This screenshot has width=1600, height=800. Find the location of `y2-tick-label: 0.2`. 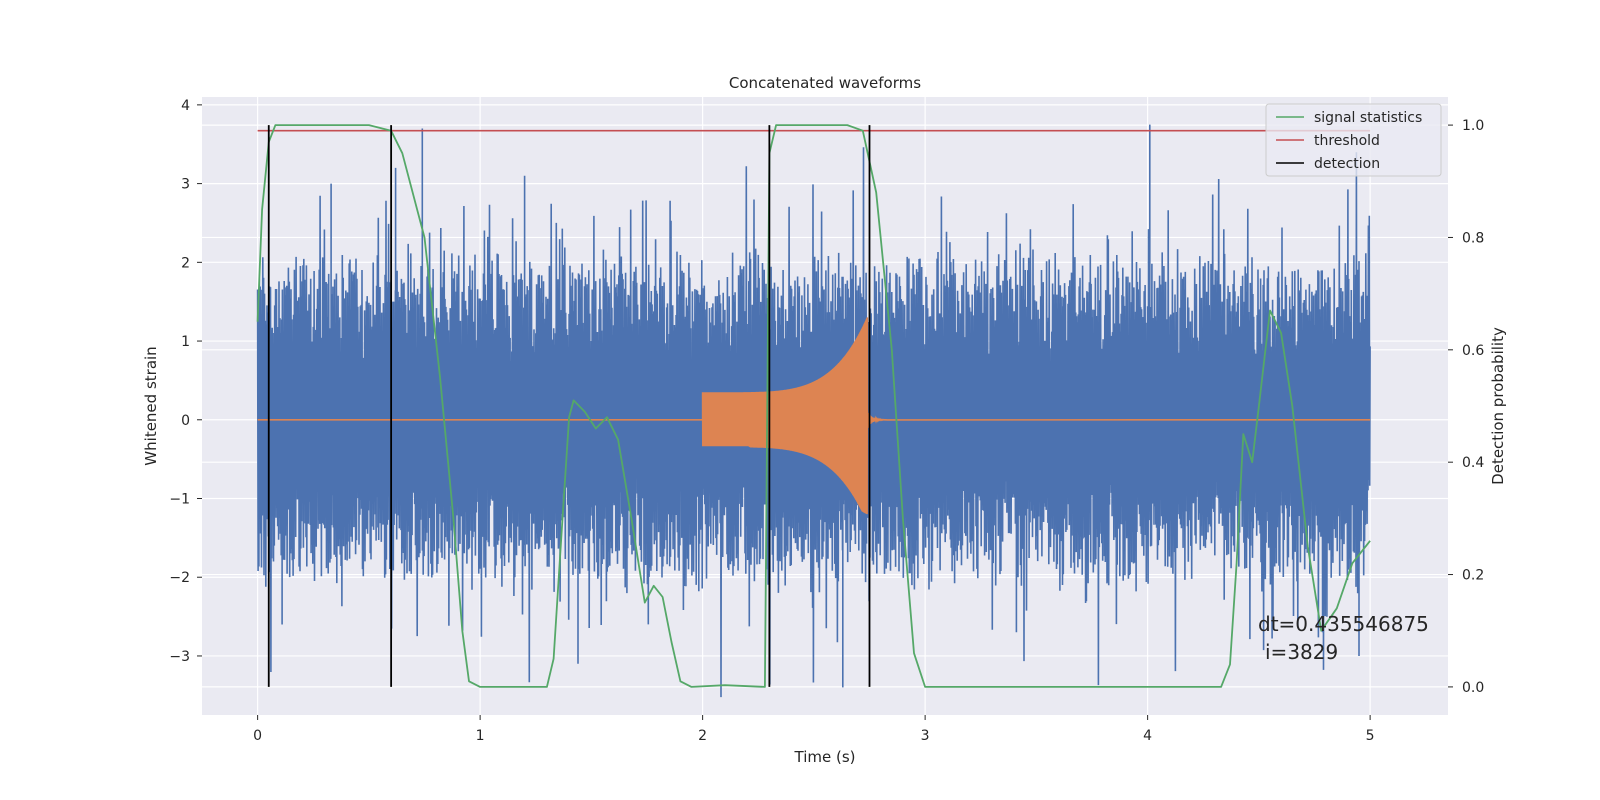

y2-tick-label: 0.2 is located at coordinates (1473, 576).